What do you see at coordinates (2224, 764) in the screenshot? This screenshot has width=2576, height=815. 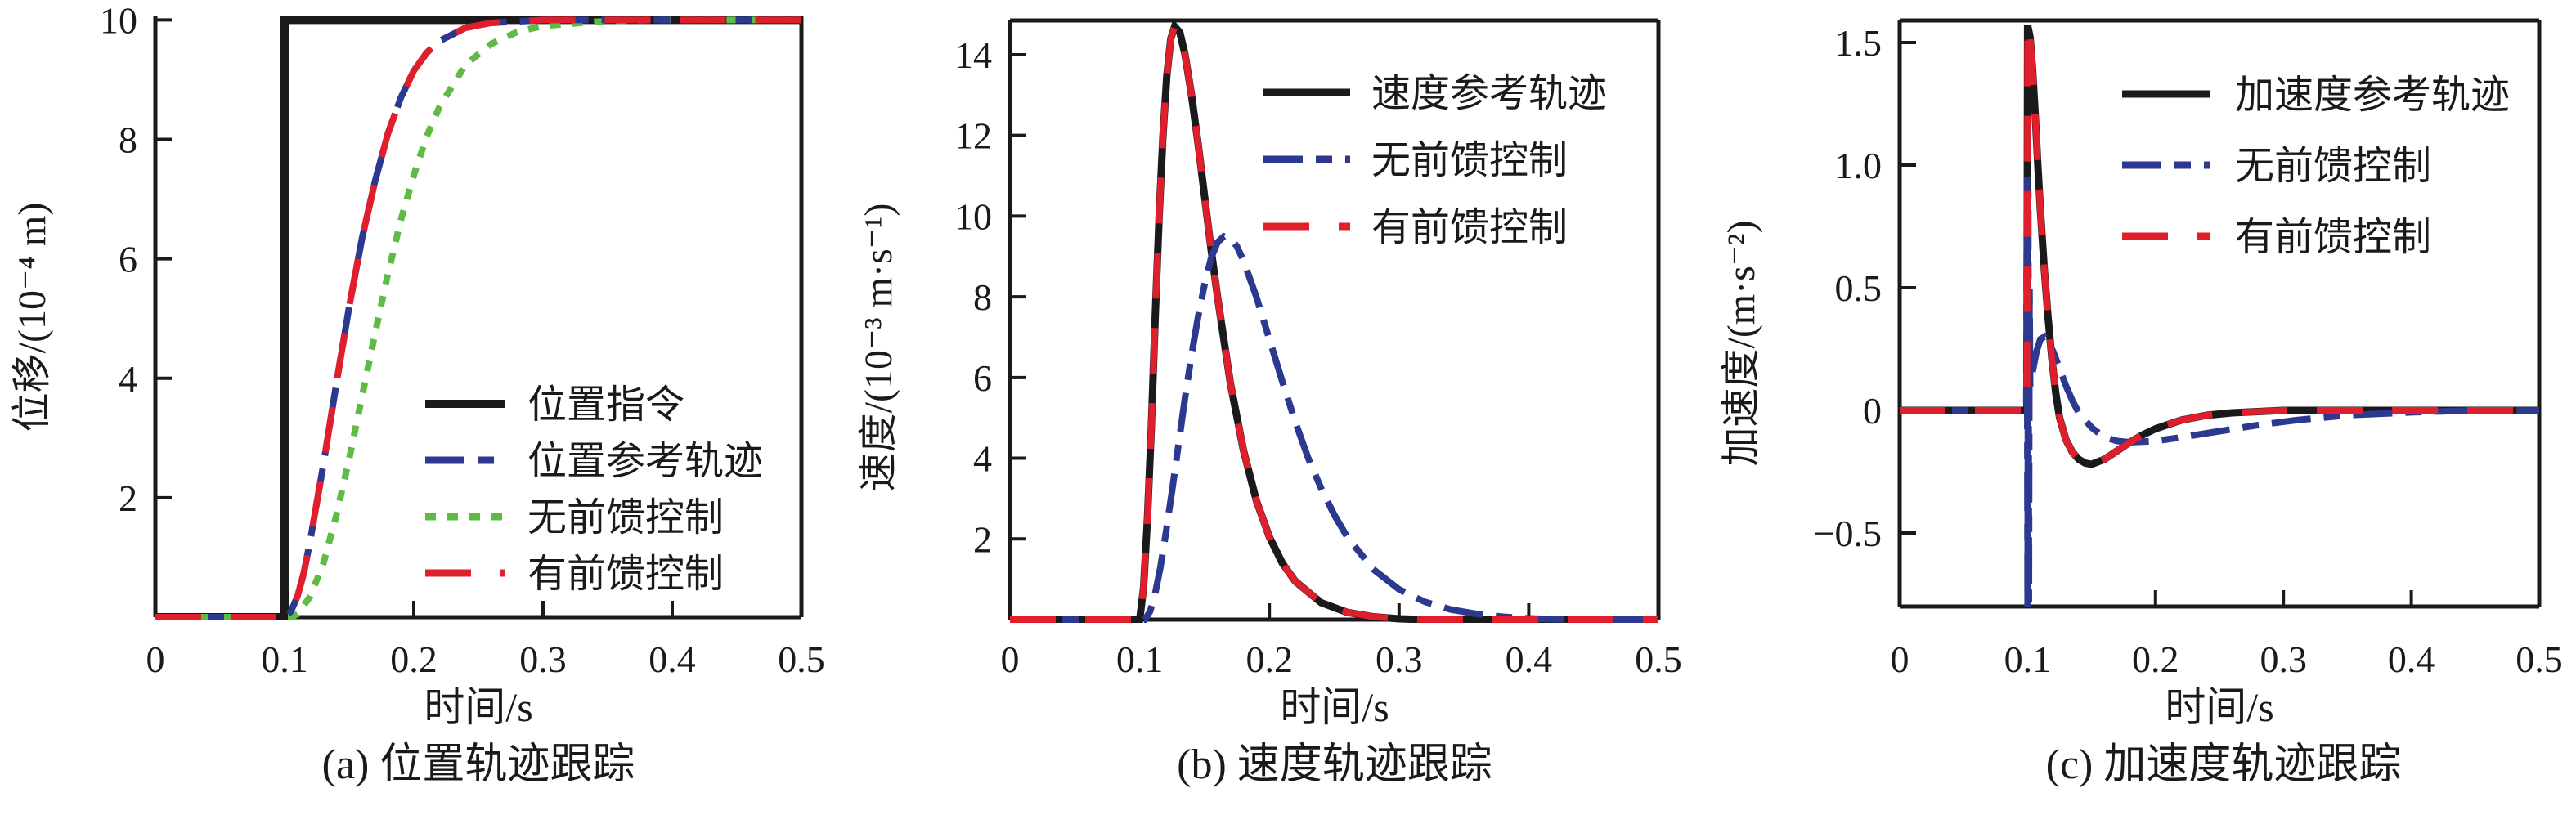 I see `subplot-caption: (c) 加速度轨迹跟踪` at bounding box center [2224, 764].